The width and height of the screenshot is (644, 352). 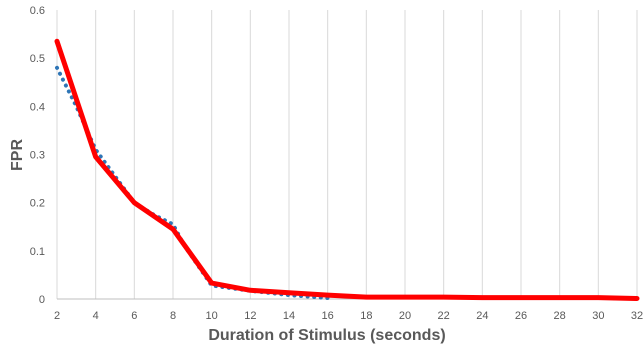 I want to click on y-axis-title: FPR, so click(x=17, y=155).